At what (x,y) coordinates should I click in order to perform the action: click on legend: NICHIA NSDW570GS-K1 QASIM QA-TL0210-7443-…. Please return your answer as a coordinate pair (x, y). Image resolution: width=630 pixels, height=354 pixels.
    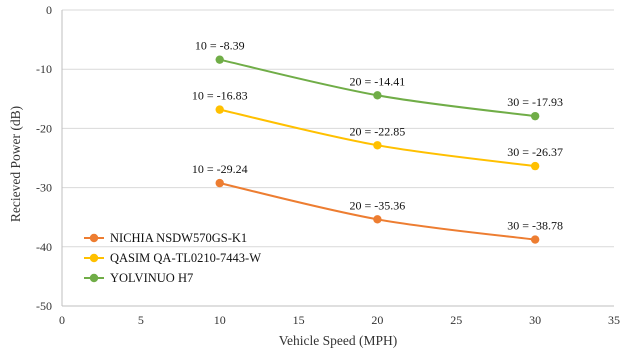
    Looking at the image, I should click on (172, 258).